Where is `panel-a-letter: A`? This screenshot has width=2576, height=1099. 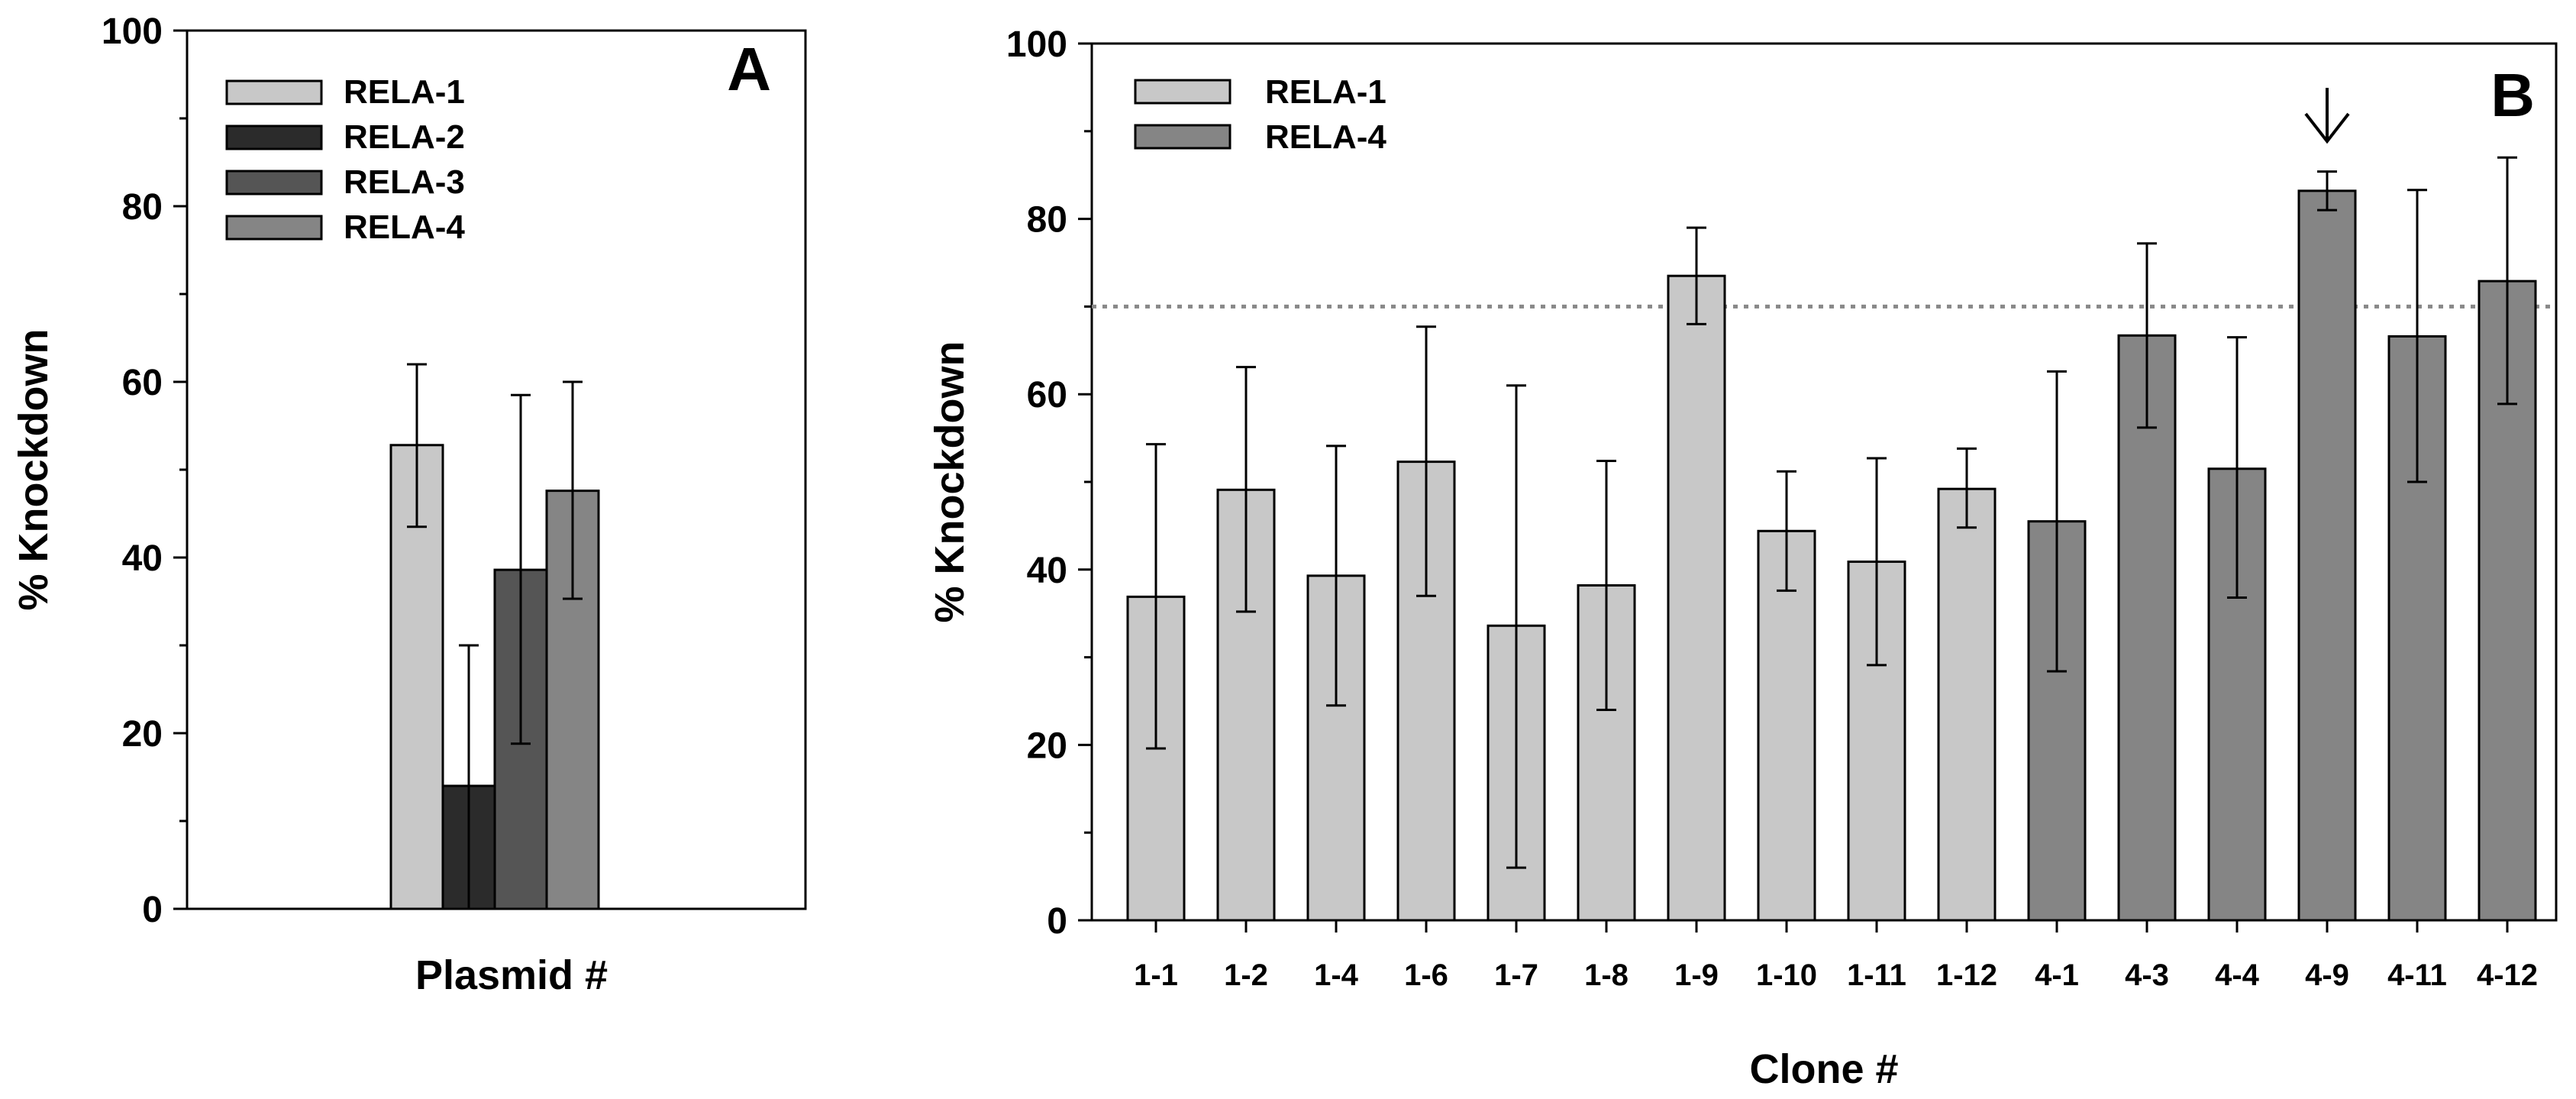 panel-a-letter: A is located at coordinates (749, 69).